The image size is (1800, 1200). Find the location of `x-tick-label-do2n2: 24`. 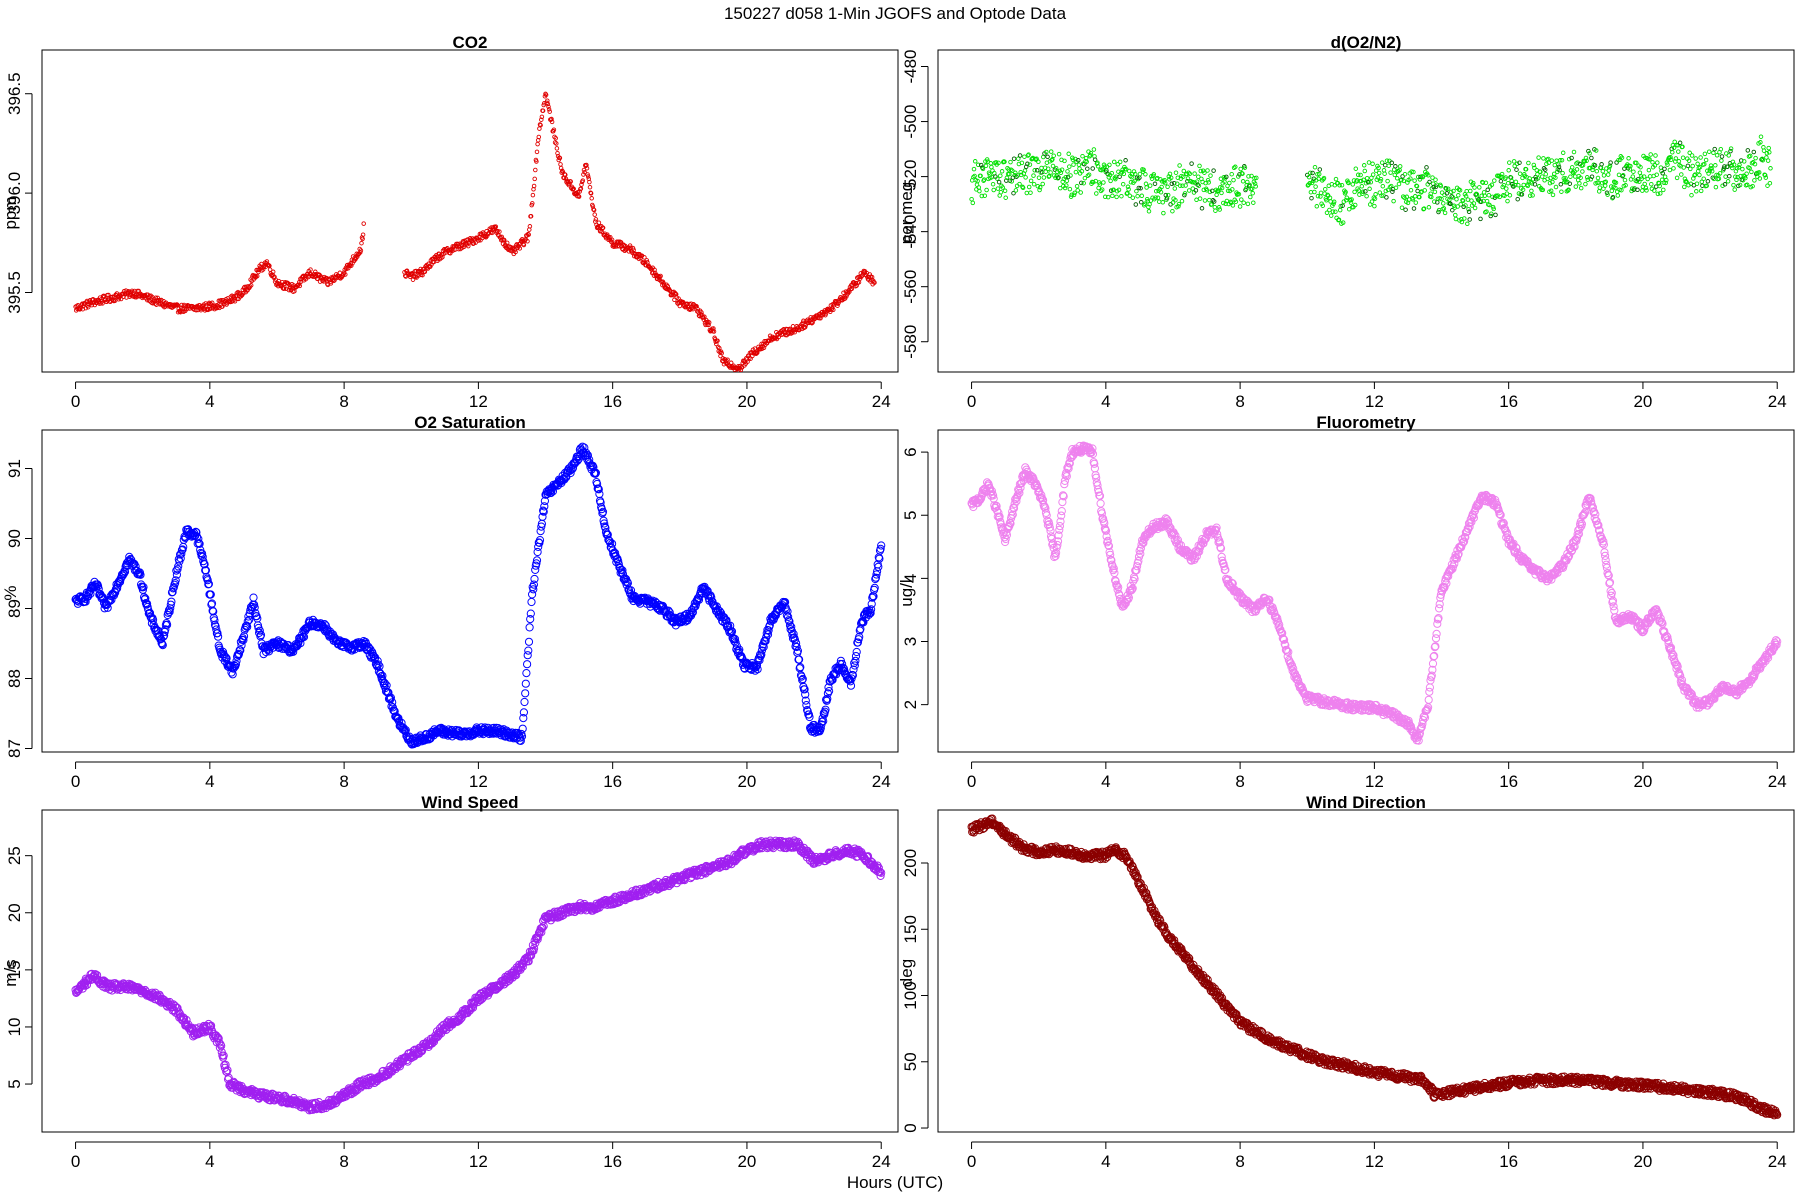

x-tick-label-do2n2: 24 is located at coordinates (1777, 401).